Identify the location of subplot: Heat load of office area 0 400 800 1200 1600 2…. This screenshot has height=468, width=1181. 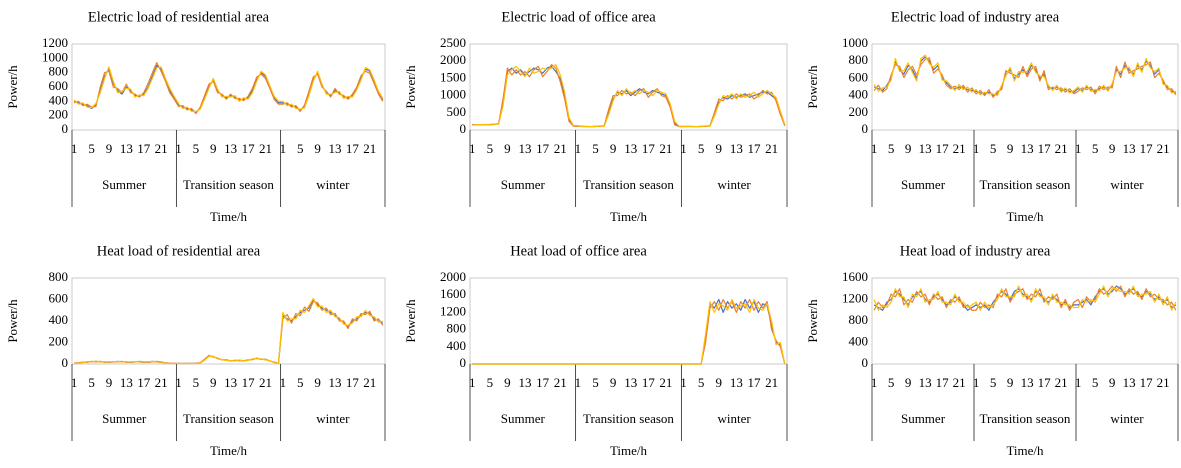
(595, 350).